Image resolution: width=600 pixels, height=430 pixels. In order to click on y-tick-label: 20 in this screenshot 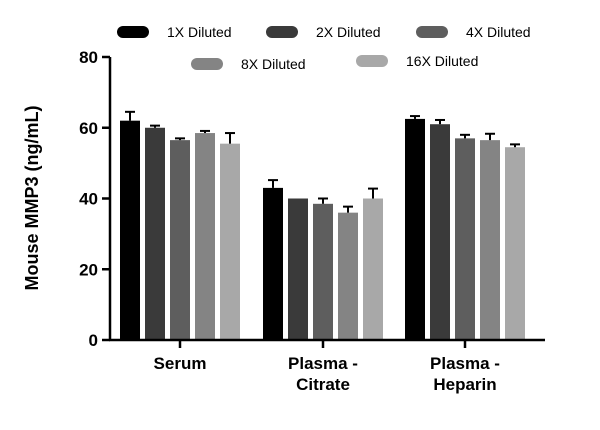, I will do `click(88, 269)`.